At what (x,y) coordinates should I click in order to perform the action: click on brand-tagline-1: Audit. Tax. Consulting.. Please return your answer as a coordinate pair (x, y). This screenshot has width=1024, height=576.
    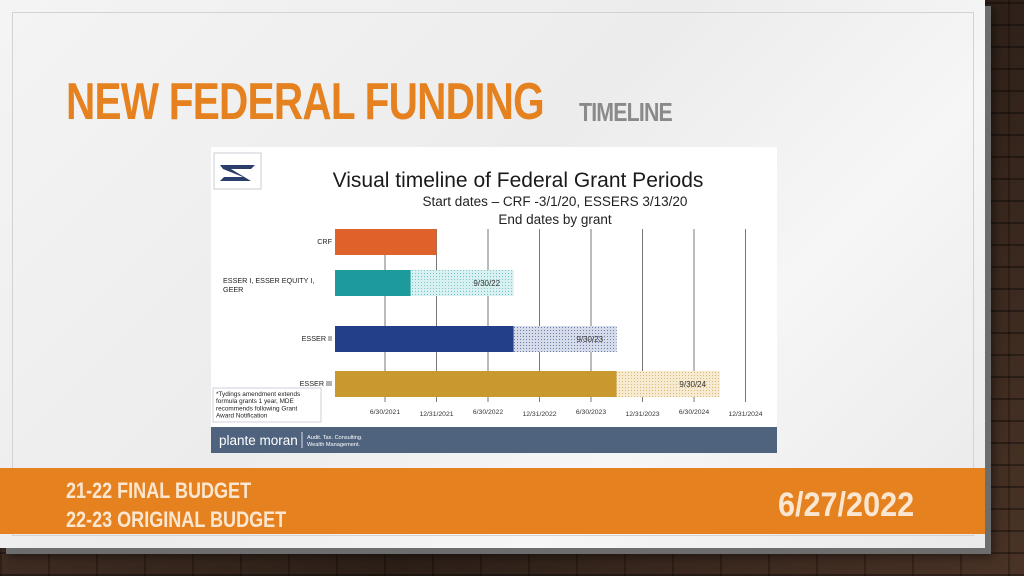
    Looking at the image, I should click on (335, 438).